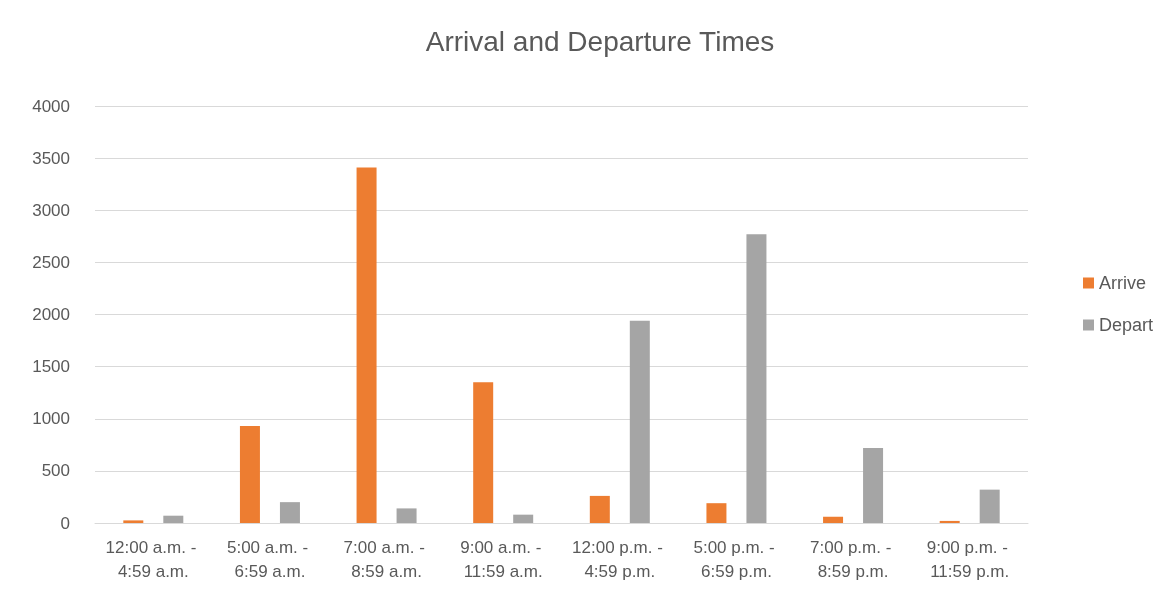 The width and height of the screenshot is (1173, 608). I want to click on x-tick-label: 9:00 a.m. - 11:59 a.m., so click(503, 559).